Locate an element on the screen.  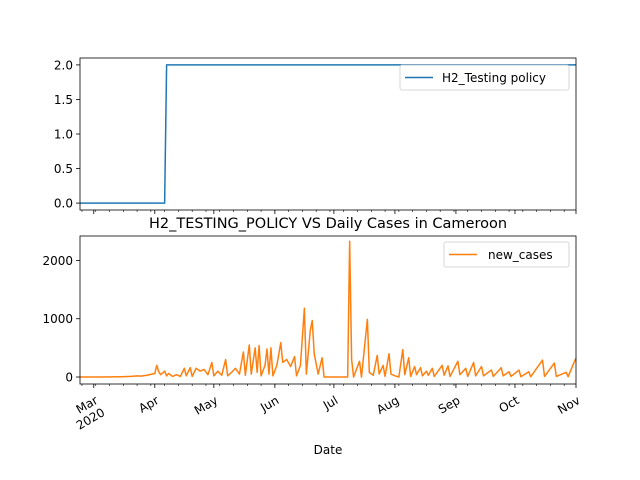
top-y-tick-label: 1.5 is located at coordinates (63, 100).